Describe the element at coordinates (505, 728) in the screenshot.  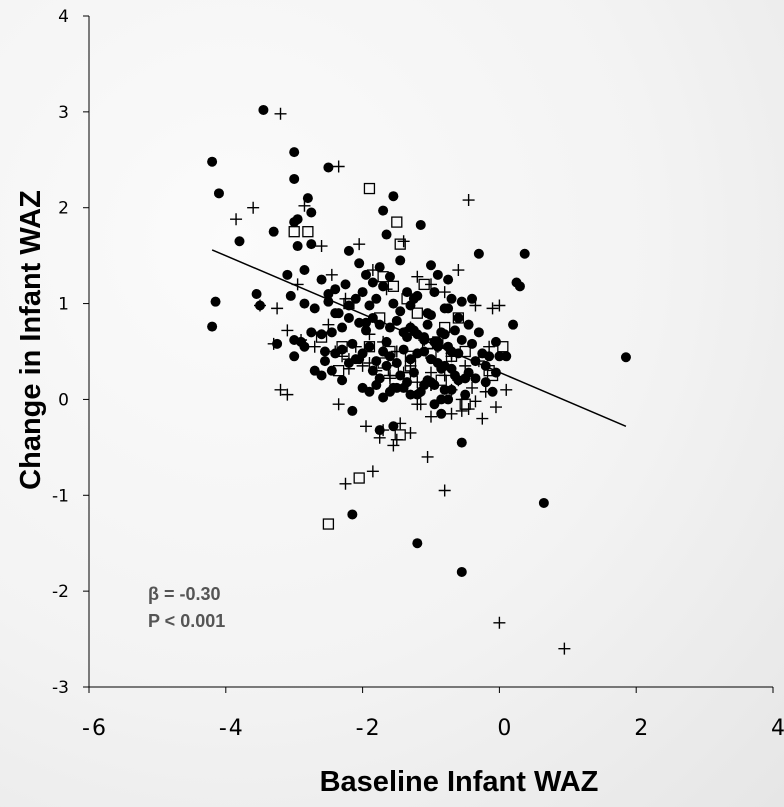
I see `x-tick-label: 0` at that location.